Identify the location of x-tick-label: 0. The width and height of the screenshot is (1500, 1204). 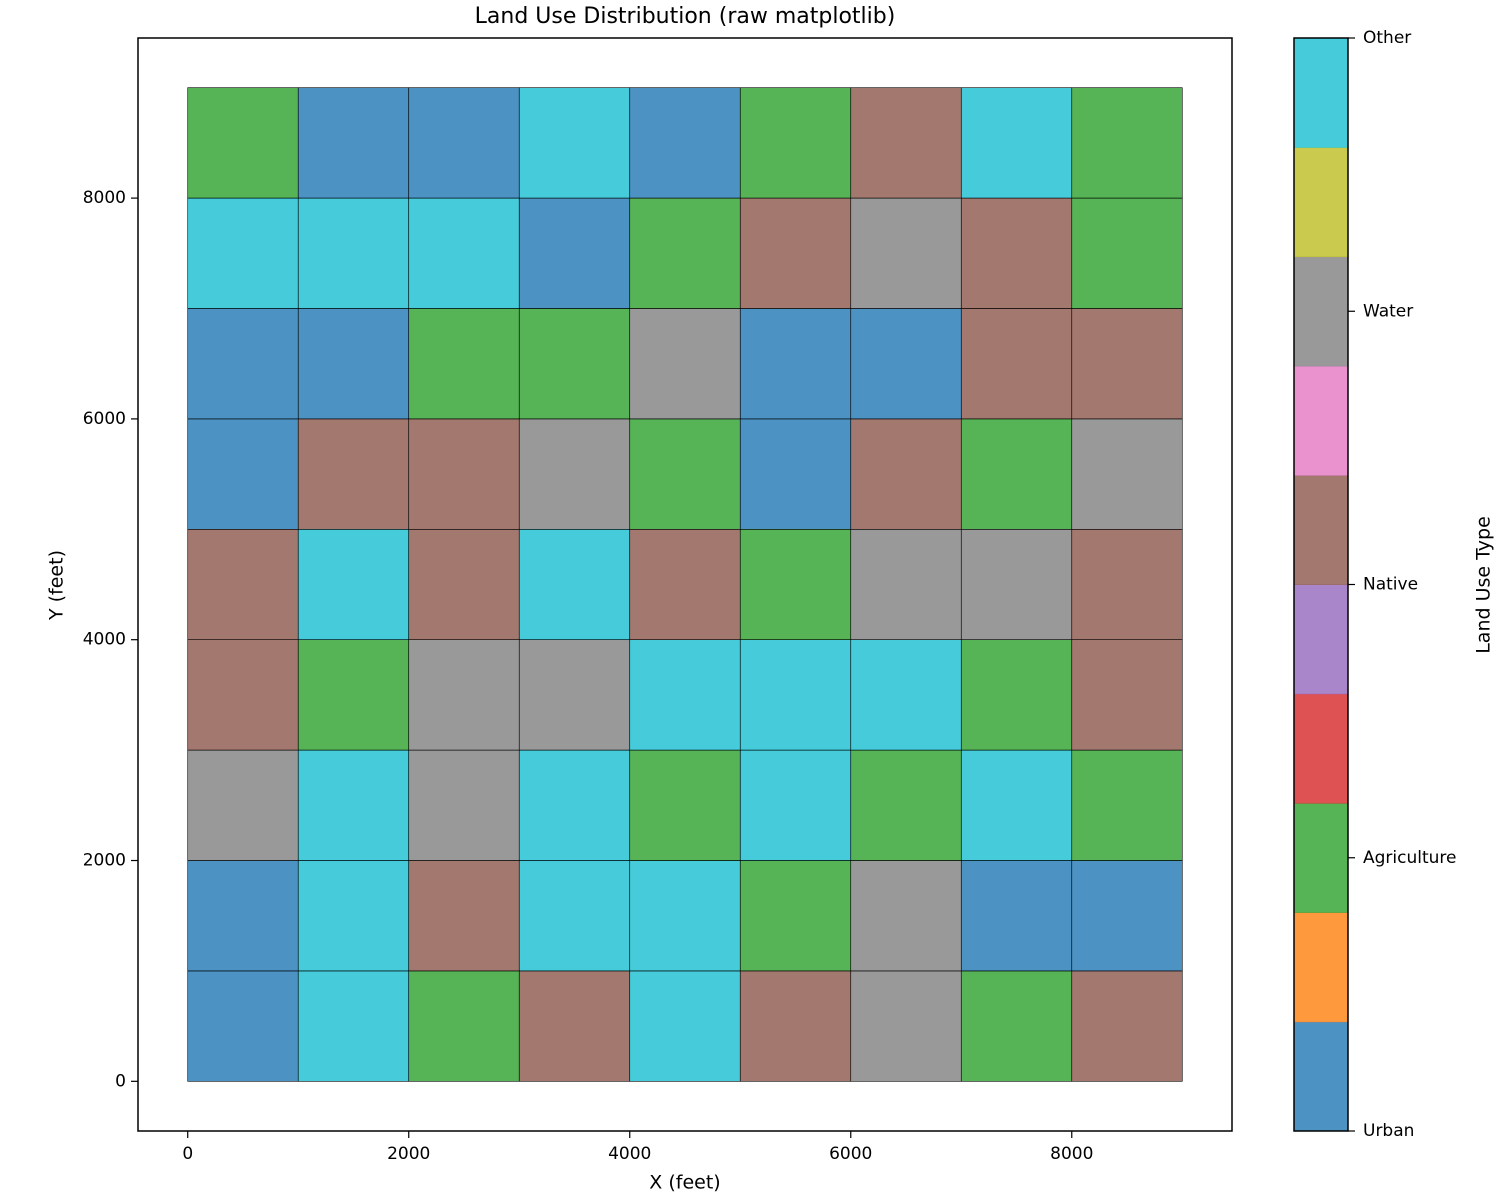
(187, 1154).